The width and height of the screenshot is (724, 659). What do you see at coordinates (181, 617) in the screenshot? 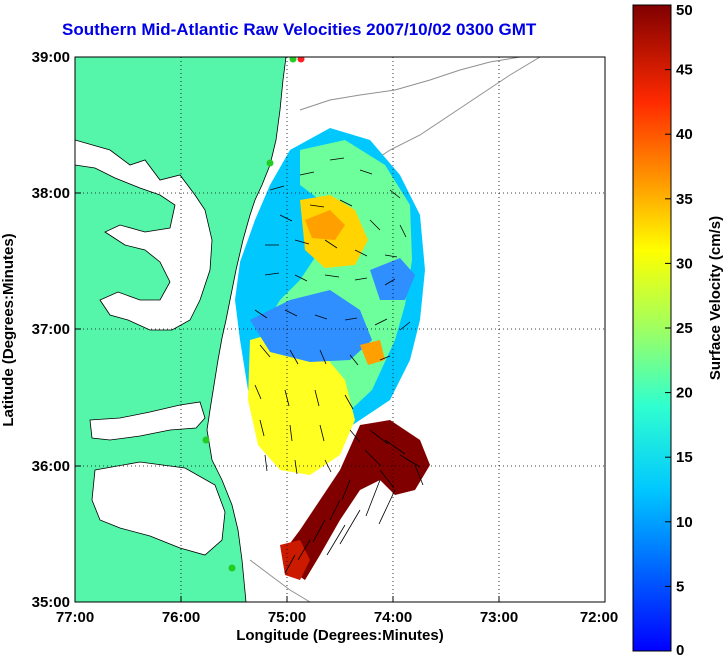
I see `x-tick-label: 76:00` at bounding box center [181, 617].